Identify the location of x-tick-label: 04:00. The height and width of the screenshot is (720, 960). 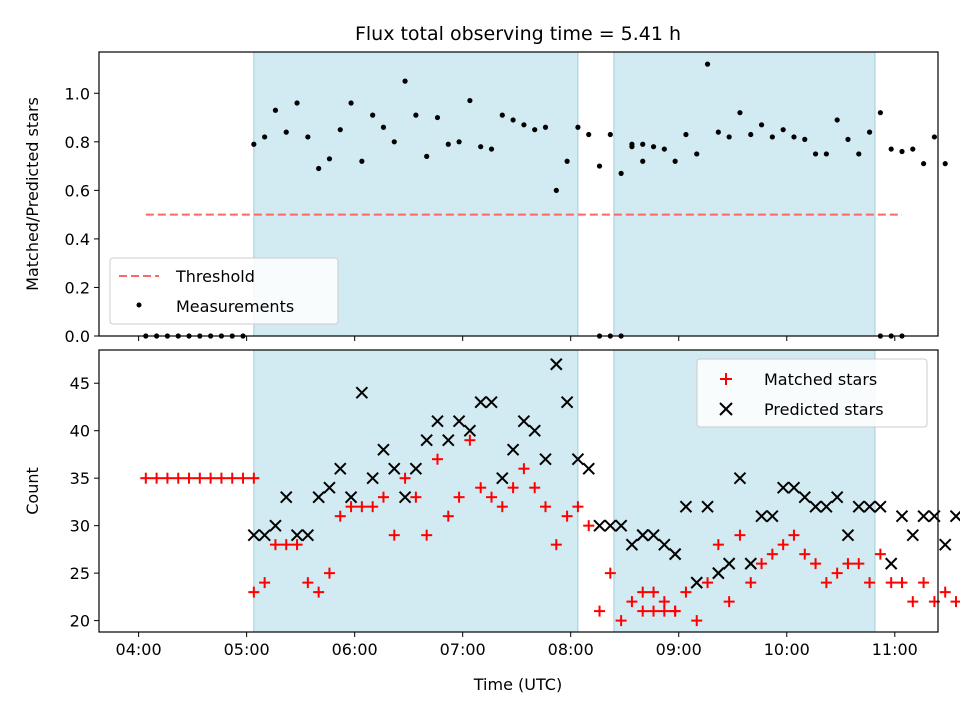
(139, 649).